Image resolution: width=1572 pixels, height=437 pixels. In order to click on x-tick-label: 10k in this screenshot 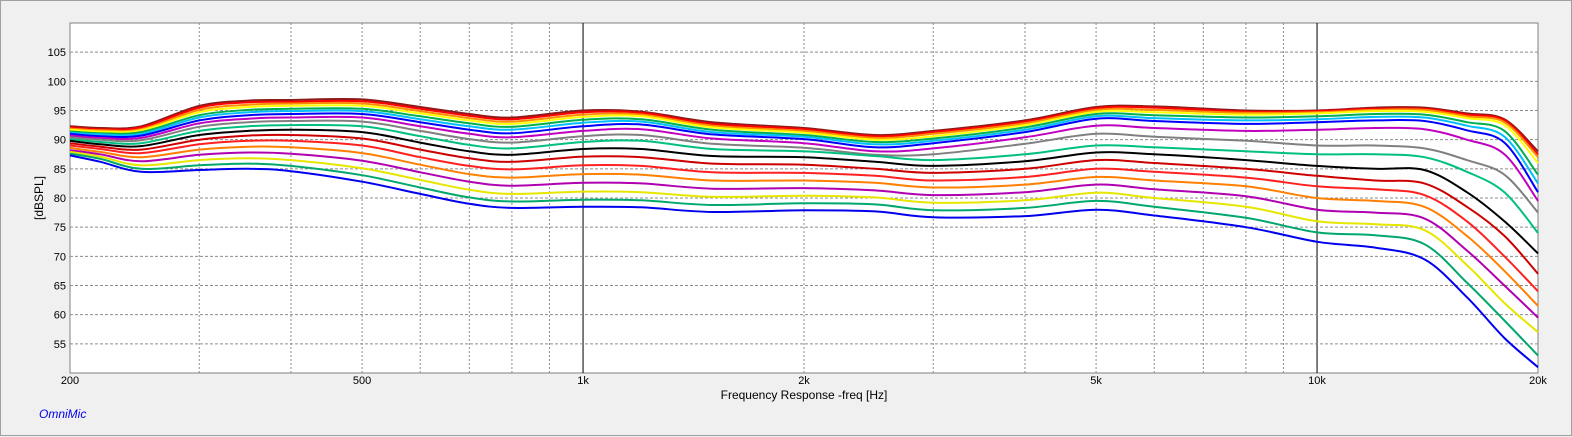, I will do `click(1317, 381)`.